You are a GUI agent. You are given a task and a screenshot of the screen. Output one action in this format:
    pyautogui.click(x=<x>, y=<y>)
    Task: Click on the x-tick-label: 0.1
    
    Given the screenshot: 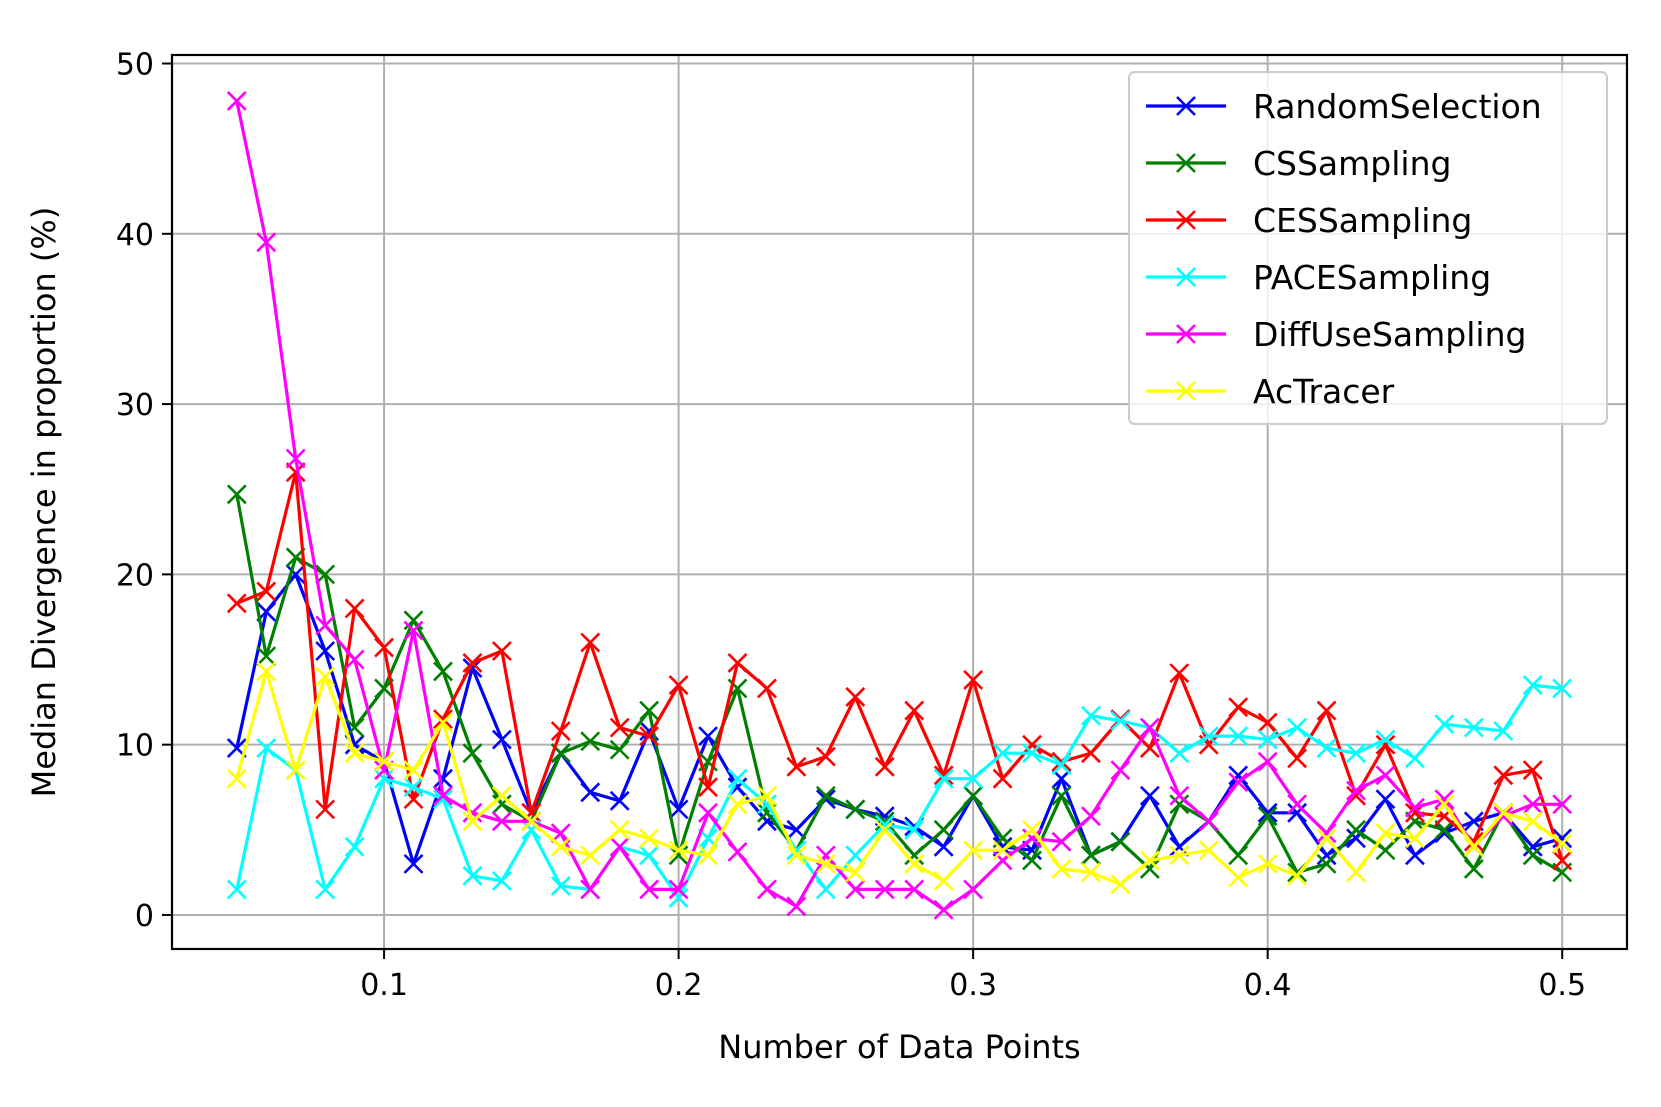 What is the action you would take?
    pyautogui.click(x=384, y=985)
    